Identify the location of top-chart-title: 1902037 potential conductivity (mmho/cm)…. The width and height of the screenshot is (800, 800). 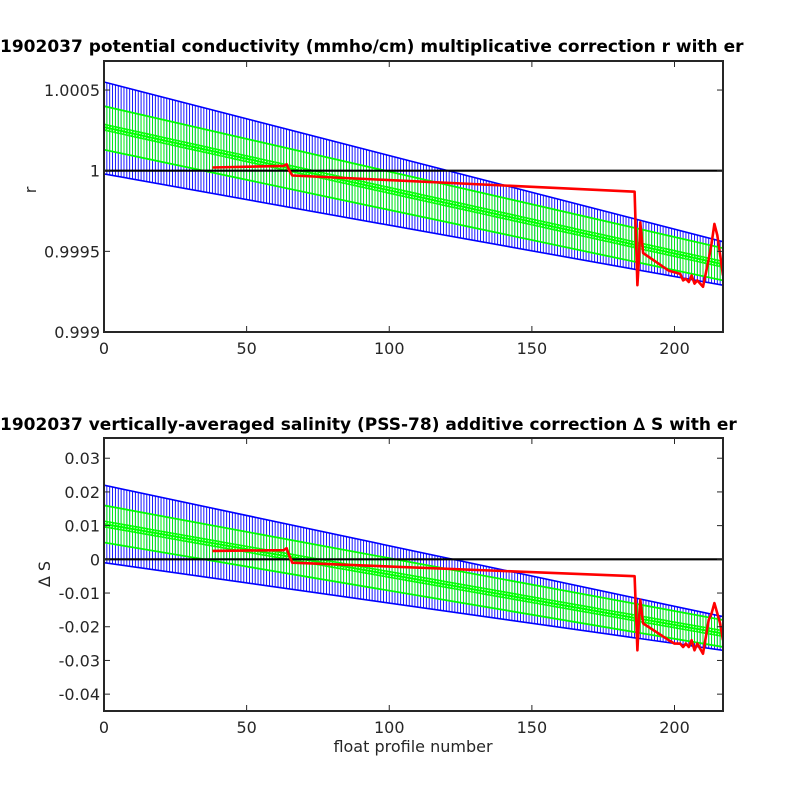
(372, 47).